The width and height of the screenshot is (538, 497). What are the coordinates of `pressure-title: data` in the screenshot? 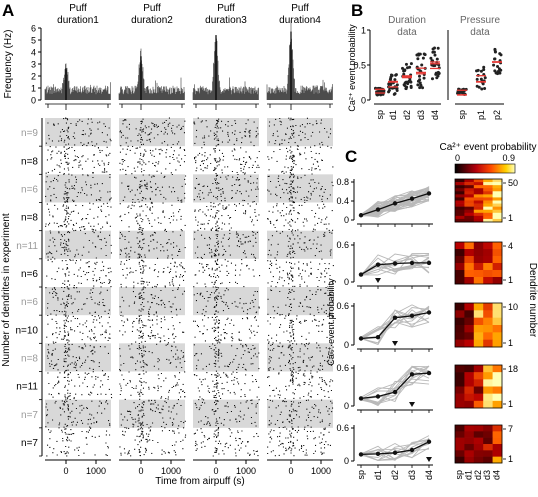 It's located at (480, 32).